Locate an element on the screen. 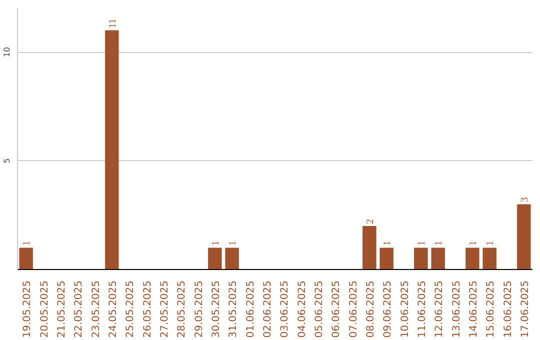 Image resolution: width=540 pixels, height=340 pixels. x-tick-label: 12.06.2025 is located at coordinates (440, 309).